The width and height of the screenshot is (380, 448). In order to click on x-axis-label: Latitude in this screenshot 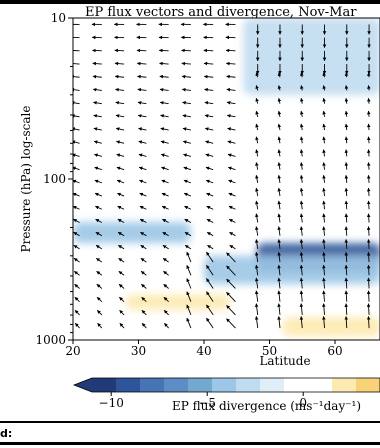, I will do `click(284, 361)`.